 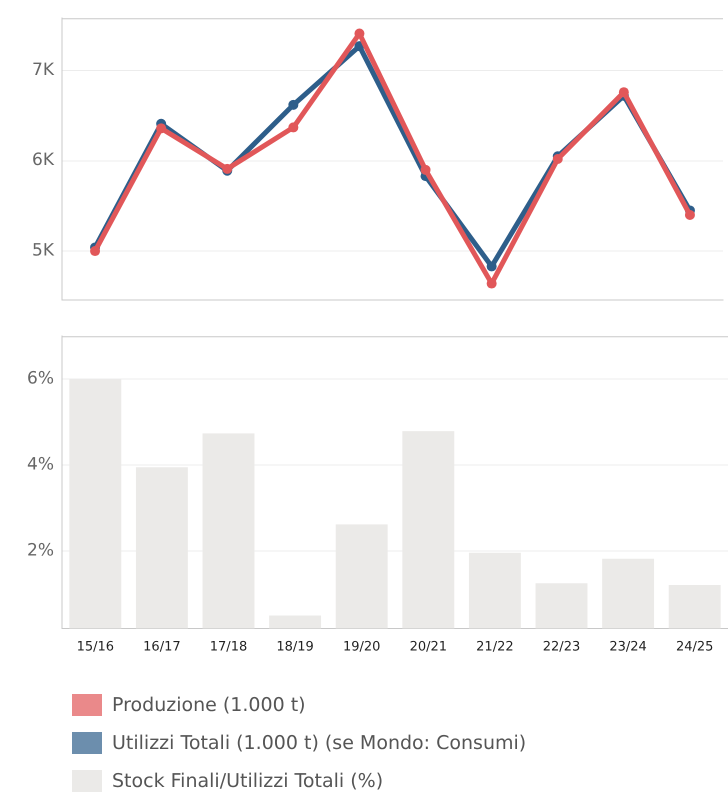 What do you see at coordinates (495, 647) in the screenshot?
I see `x-tick-label: 21/22` at bounding box center [495, 647].